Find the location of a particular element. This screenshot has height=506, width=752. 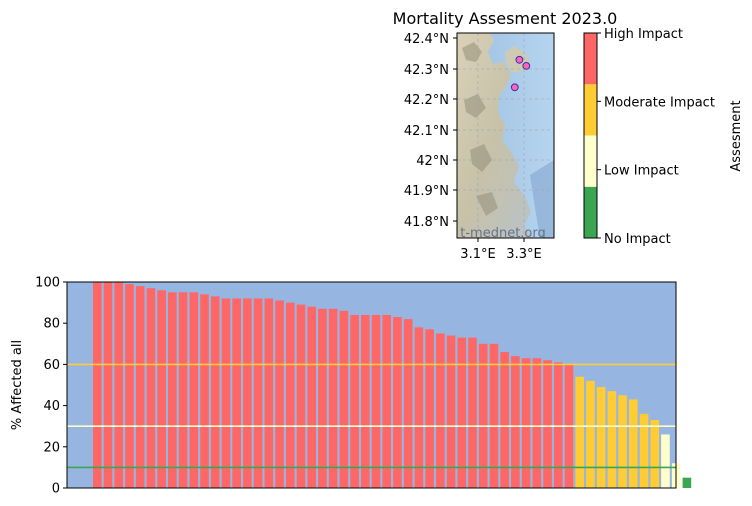

map-land is located at coordinates (495, 135).